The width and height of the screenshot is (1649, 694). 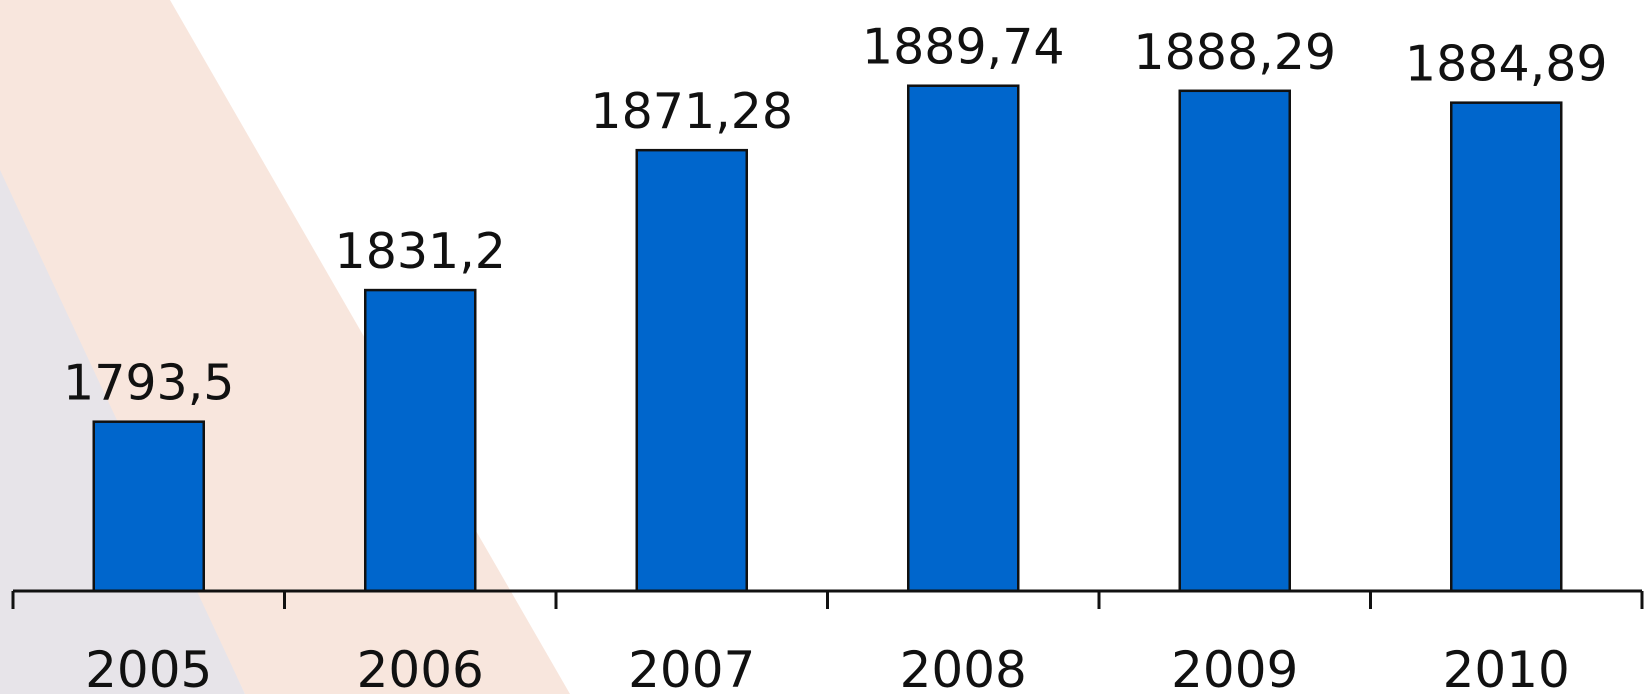 What do you see at coordinates (963, 338) in the screenshot?
I see `bar-2008` at bounding box center [963, 338].